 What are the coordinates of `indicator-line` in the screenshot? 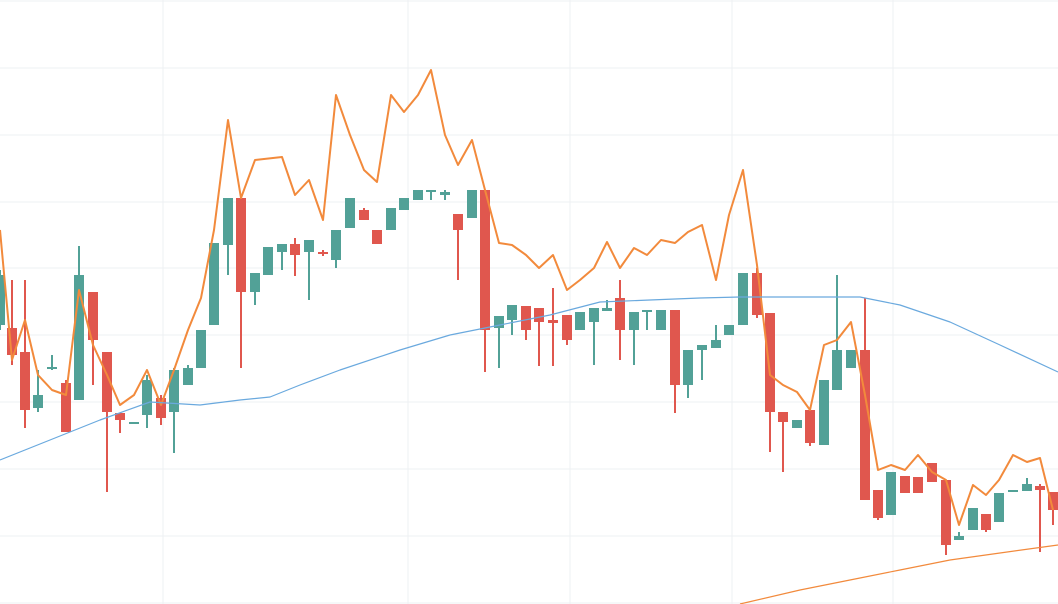 It's located at (898, 574).